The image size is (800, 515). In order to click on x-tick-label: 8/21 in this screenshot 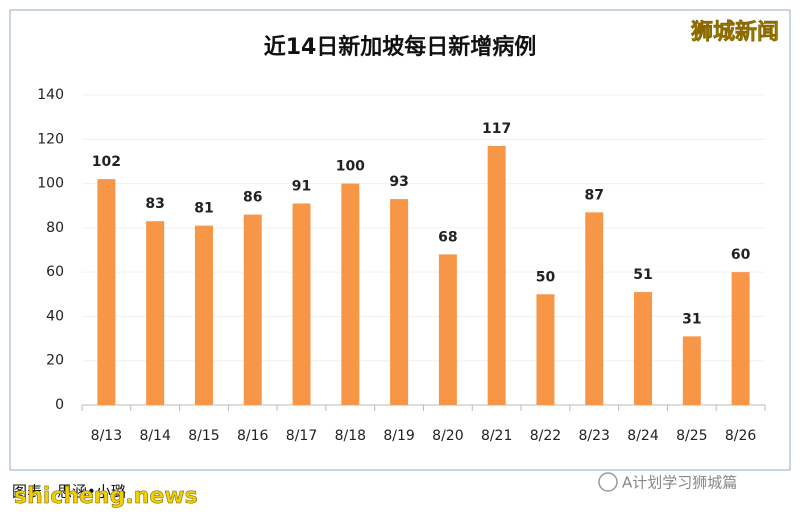, I will do `click(496, 436)`.